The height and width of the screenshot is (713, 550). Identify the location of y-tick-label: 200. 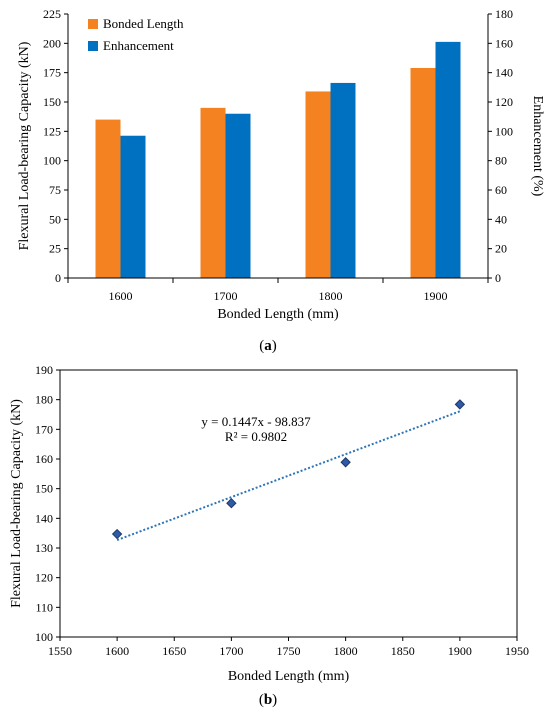
(52, 43).